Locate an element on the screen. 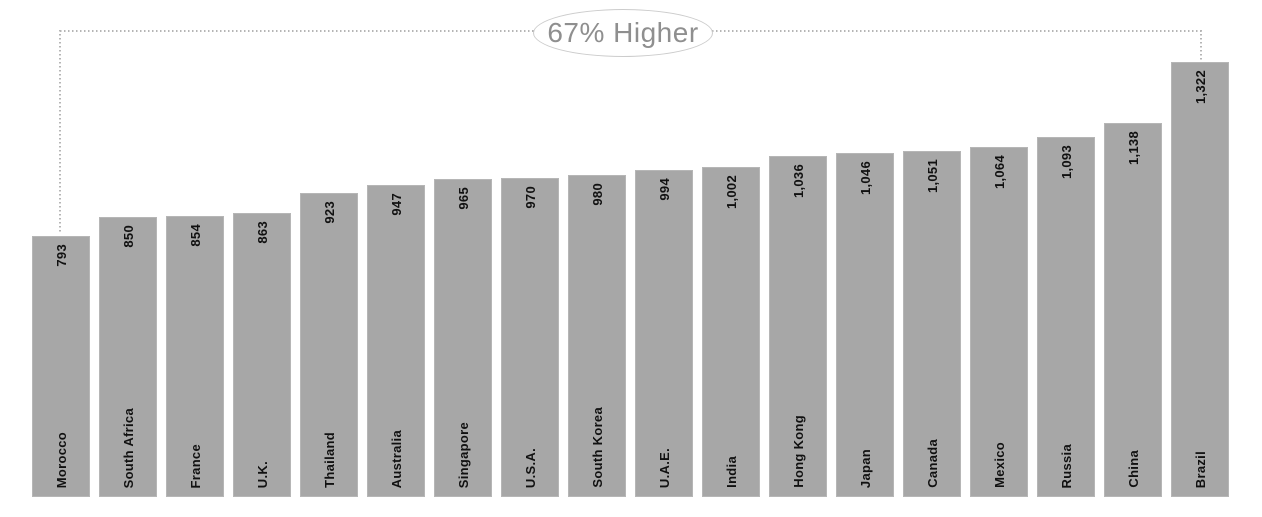 This screenshot has height=517, width=1262. bar-category-label: Mexico is located at coordinates (999, 465).